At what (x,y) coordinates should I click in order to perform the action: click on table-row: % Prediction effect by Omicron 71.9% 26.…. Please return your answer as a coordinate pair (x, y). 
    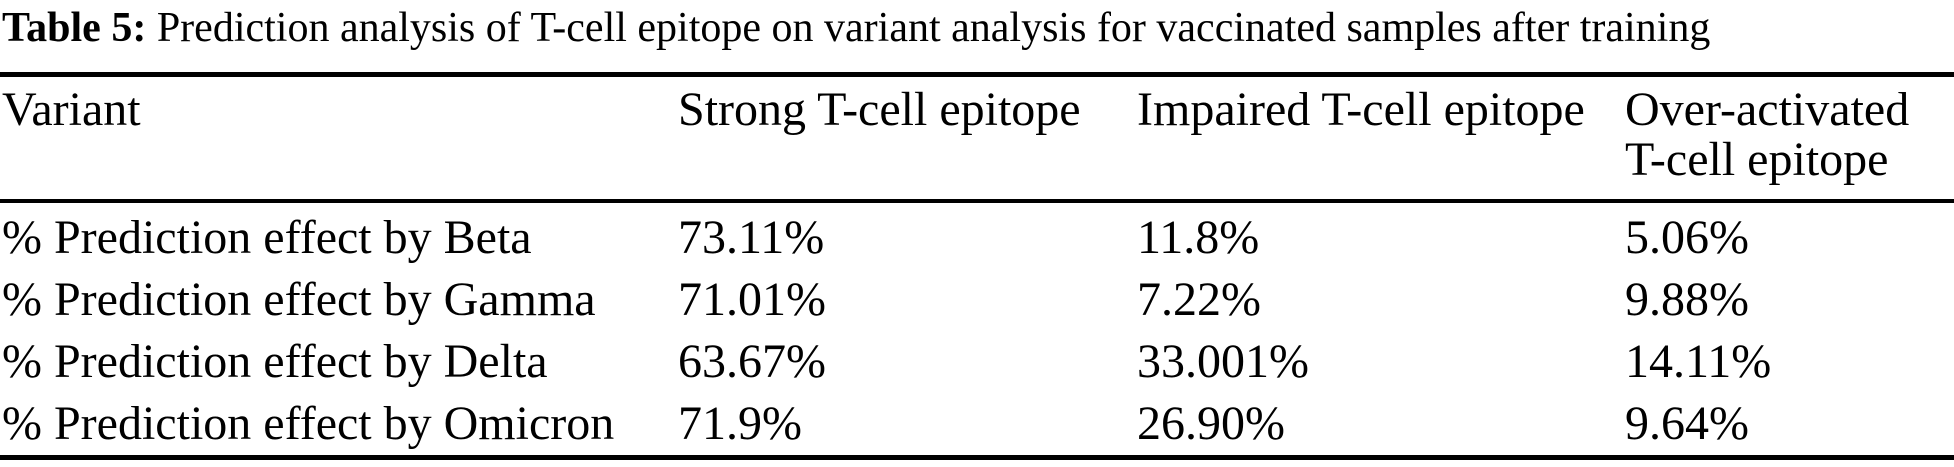
    Looking at the image, I should click on (977, 425).